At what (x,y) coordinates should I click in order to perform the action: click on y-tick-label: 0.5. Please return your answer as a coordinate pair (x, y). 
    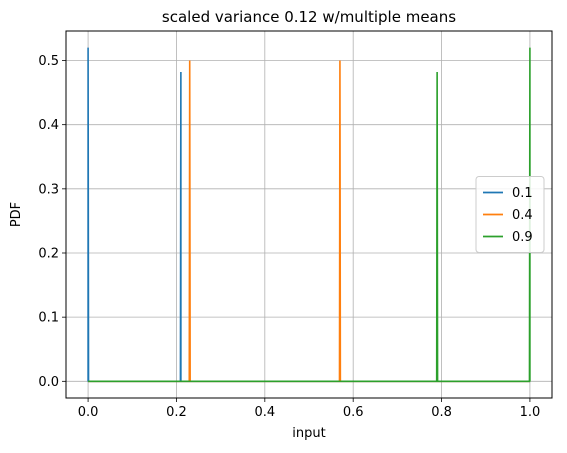
    Looking at the image, I should click on (48, 61).